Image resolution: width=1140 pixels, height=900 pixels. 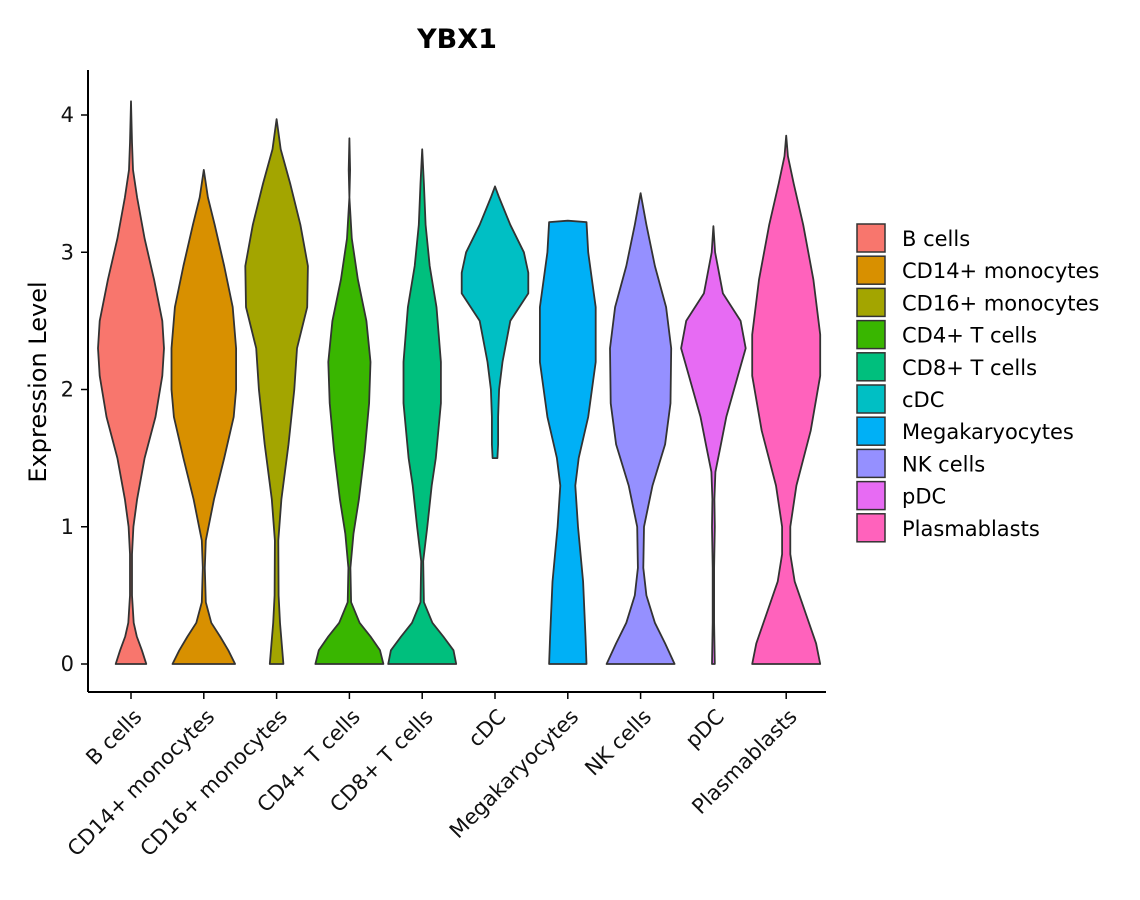 I want to click on chart-title: YBX1, so click(x=456, y=39).